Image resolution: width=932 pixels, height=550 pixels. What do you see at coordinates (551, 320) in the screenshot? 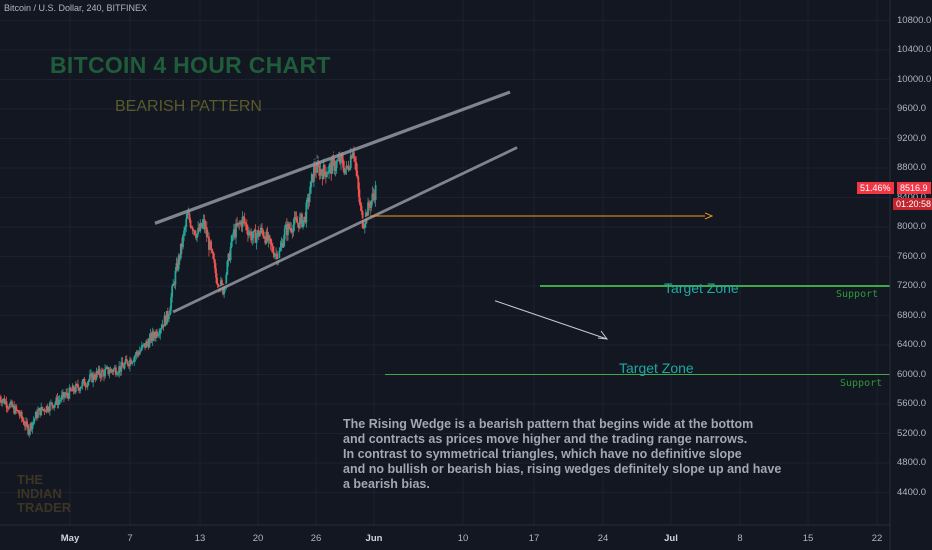
I see `direction-arrow` at bounding box center [551, 320].